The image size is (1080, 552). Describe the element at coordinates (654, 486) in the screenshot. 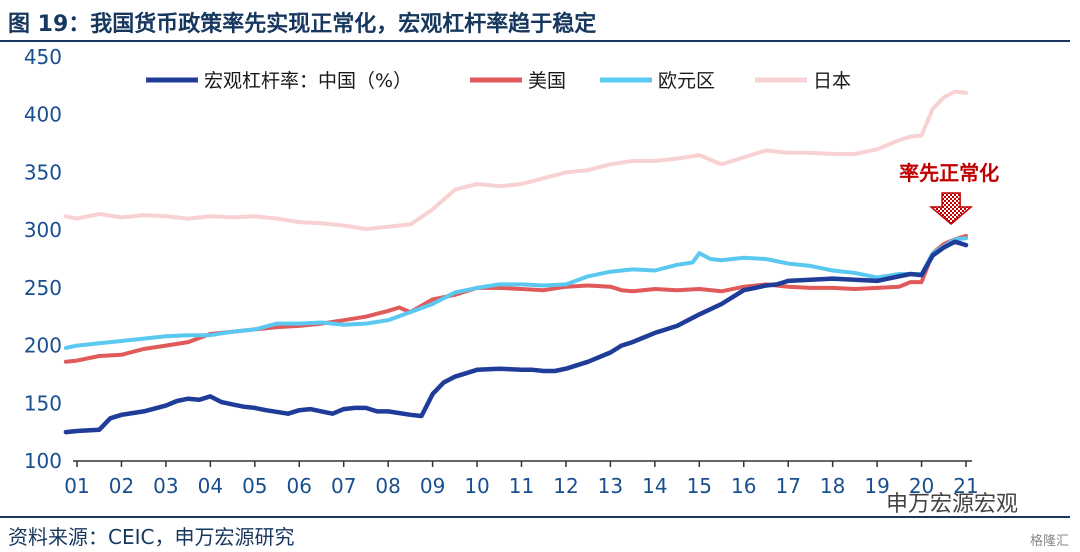

I see `x-tick-label: 14` at that location.